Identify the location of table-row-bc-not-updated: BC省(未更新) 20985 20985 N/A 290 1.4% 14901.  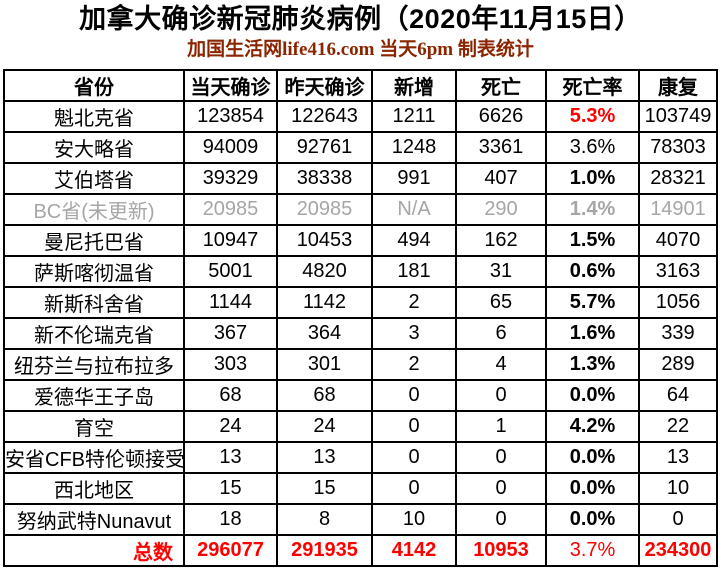
(360, 209).